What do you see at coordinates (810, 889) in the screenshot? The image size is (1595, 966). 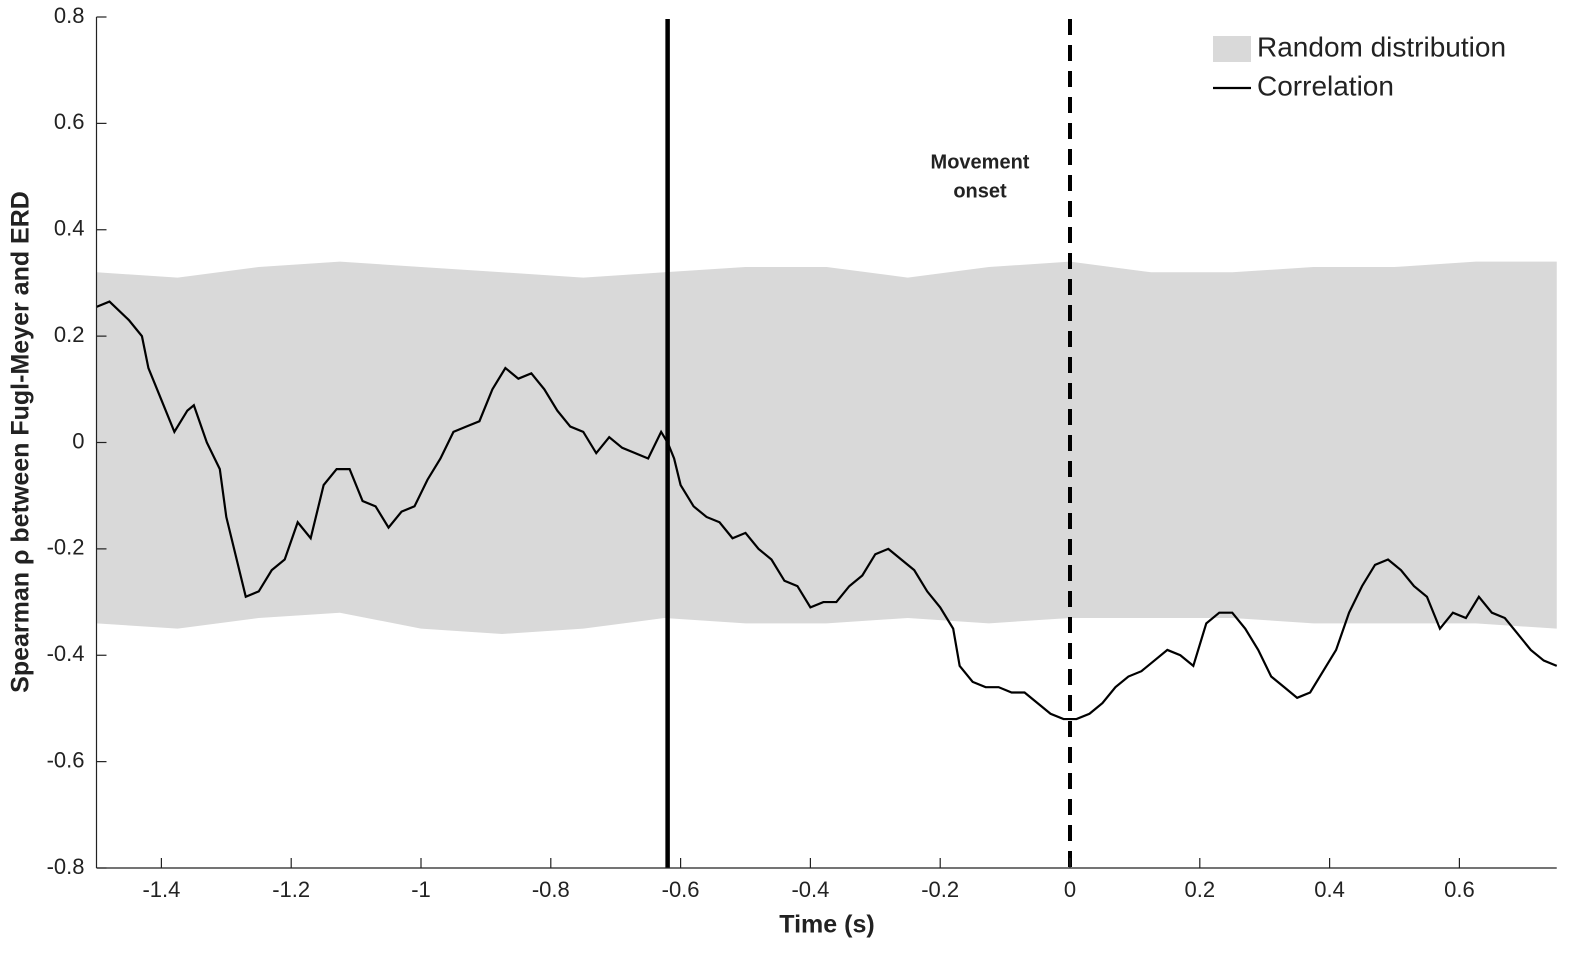 I see `x-tick-label: -0.4` at bounding box center [810, 889].